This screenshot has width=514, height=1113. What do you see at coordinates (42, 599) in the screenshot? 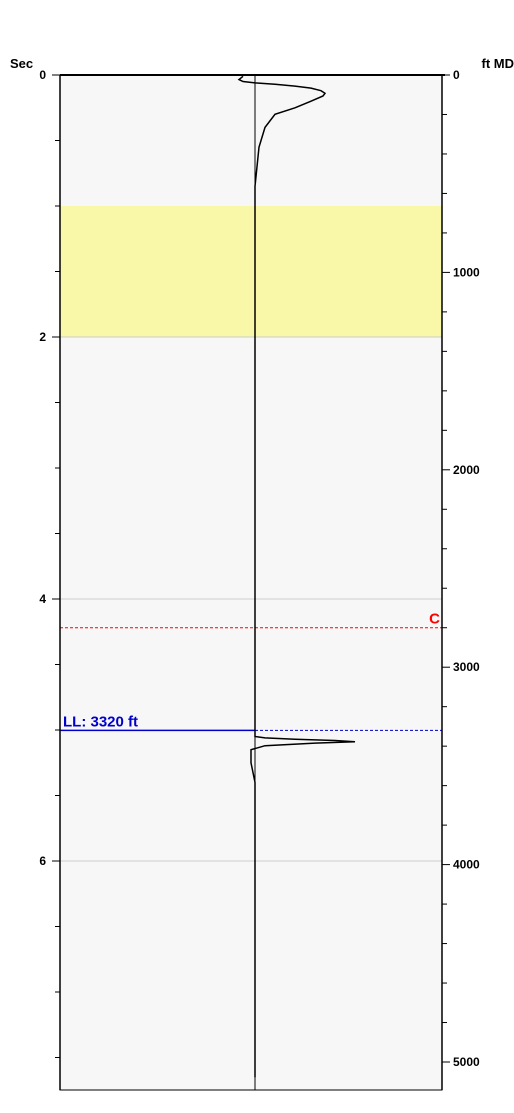
I see `left-tick-label: 4` at bounding box center [42, 599].